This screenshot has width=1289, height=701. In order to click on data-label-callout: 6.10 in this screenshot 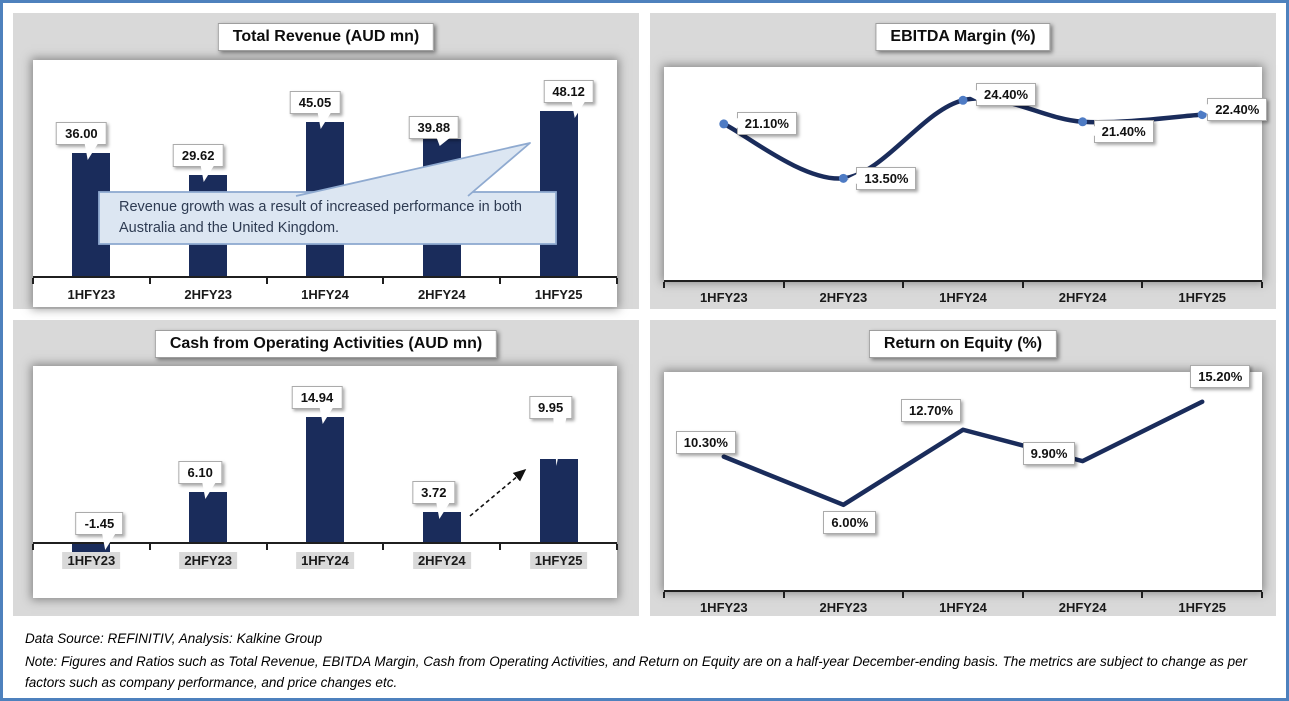, I will do `click(200, 479)`.